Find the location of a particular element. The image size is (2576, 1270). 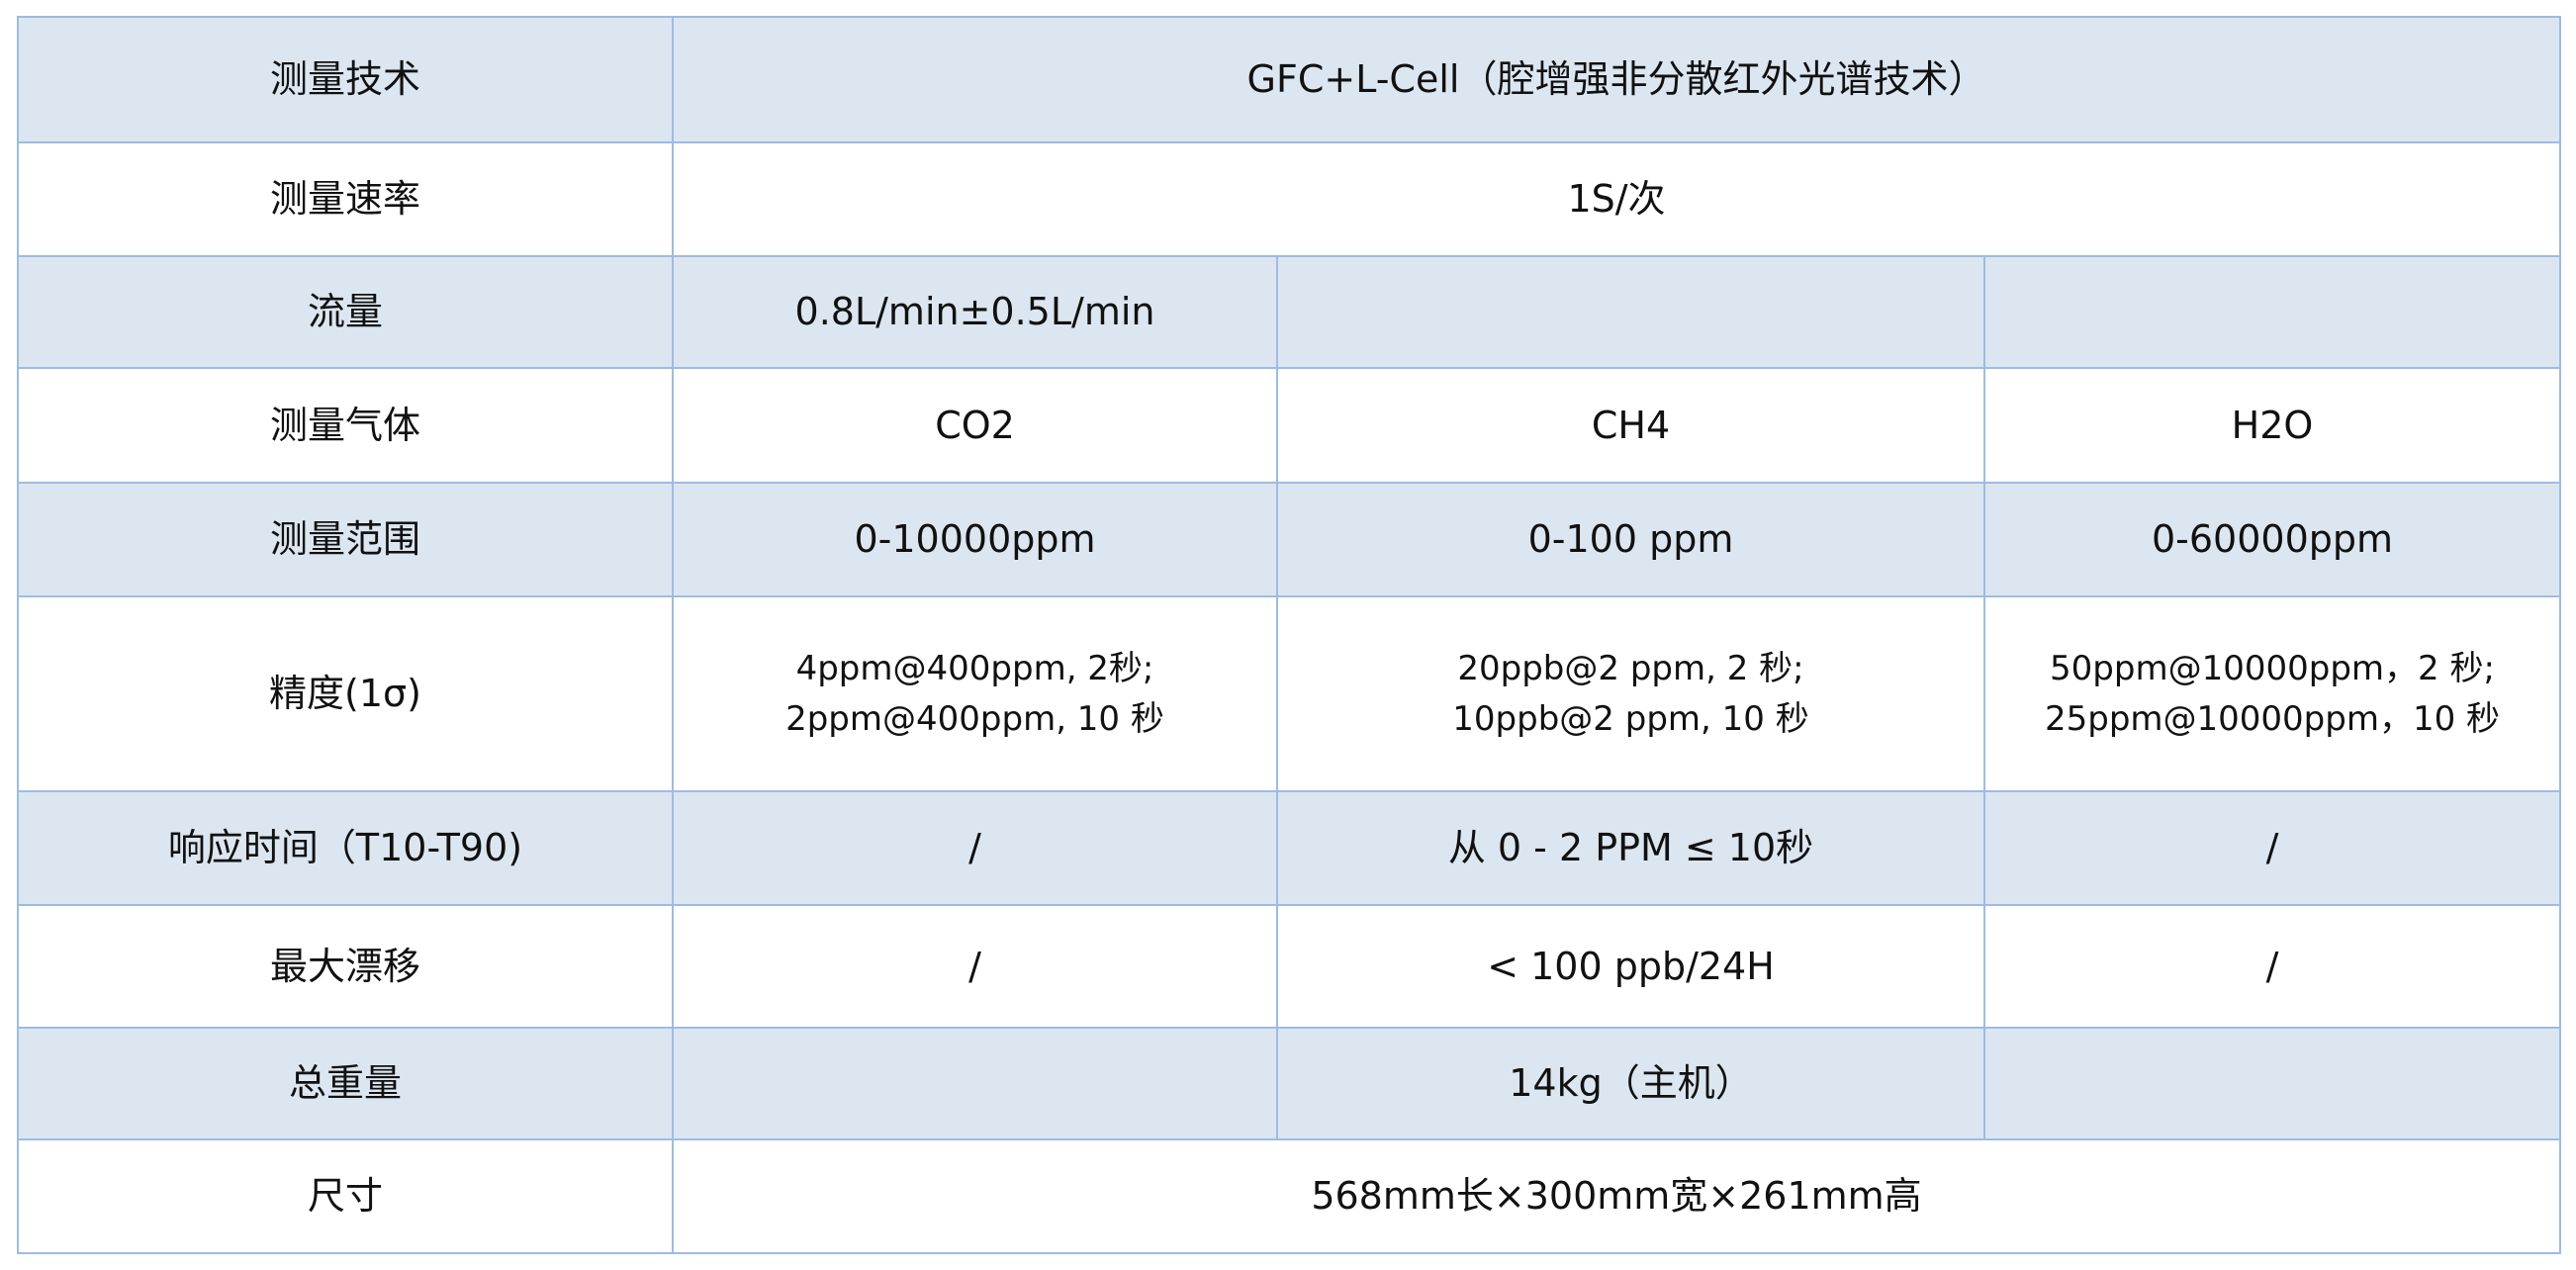

cell-line: 2ppm@400ppm, 10 秒 is located at coordinates (974, 718).